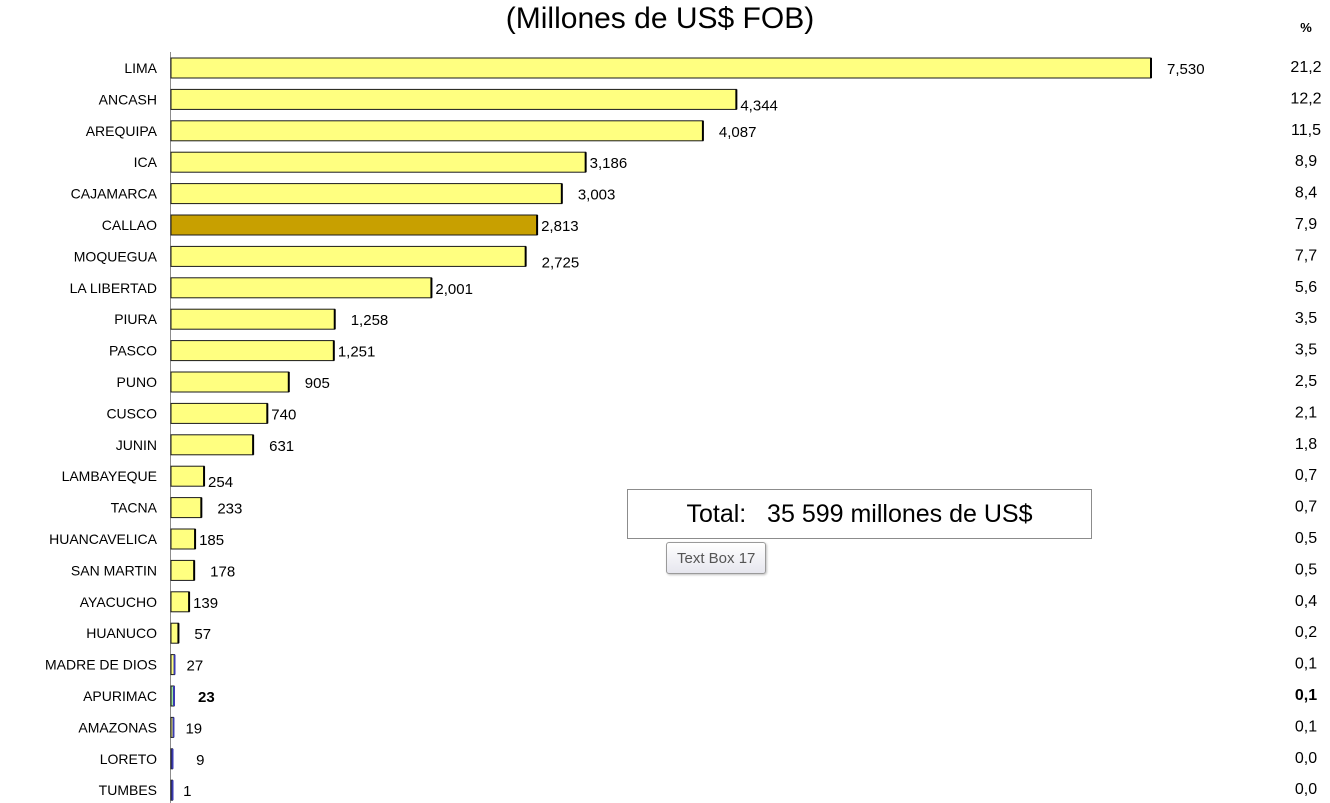 This screenshot has height=803, width=1330. I want to click on category-label-huanuco: HUANUCO, so click(121, 633).